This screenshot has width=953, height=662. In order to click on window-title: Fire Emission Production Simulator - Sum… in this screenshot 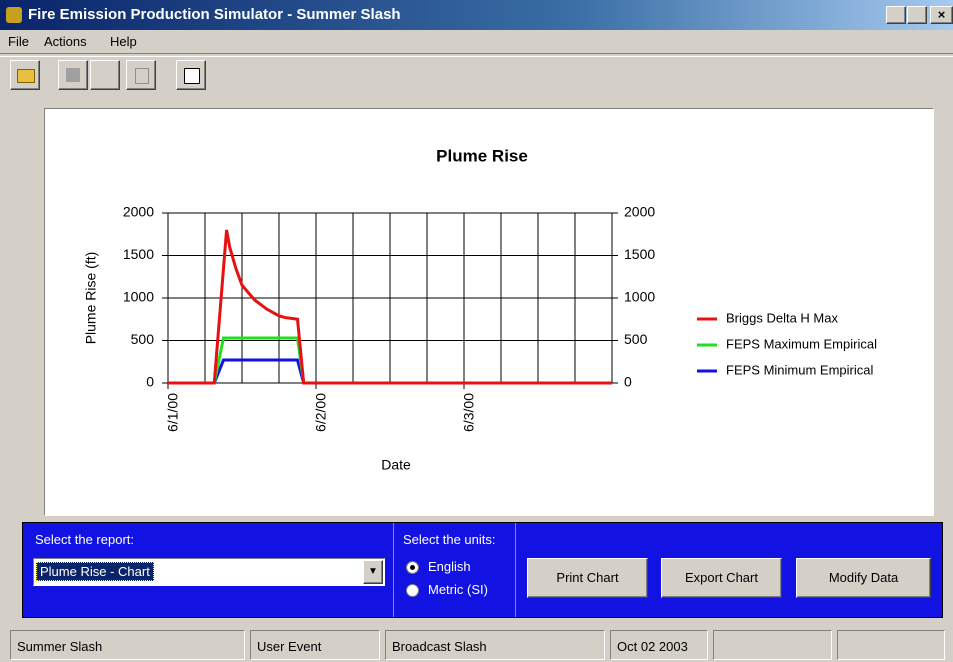, I will do `click(214, 14)`.